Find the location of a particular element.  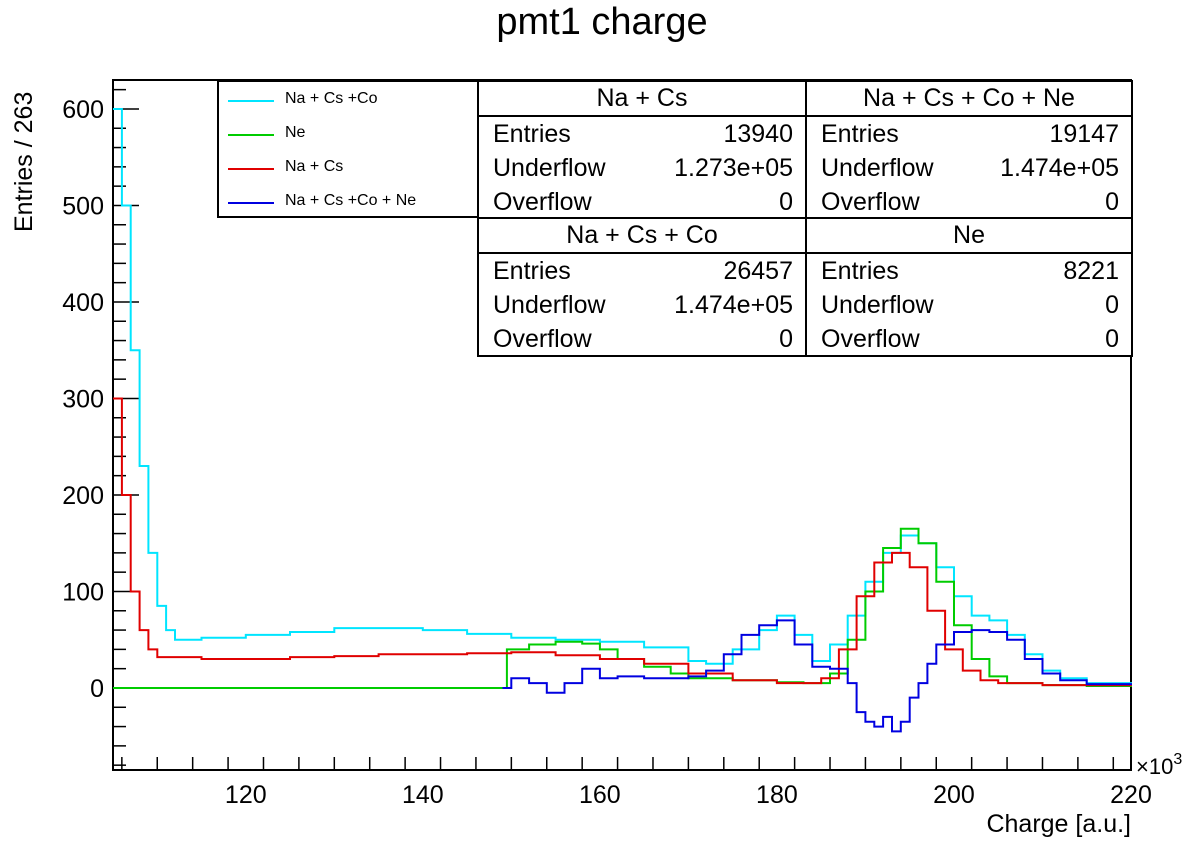

x-multiplier-exponent: 3 is located at coordinates (1177, 759).